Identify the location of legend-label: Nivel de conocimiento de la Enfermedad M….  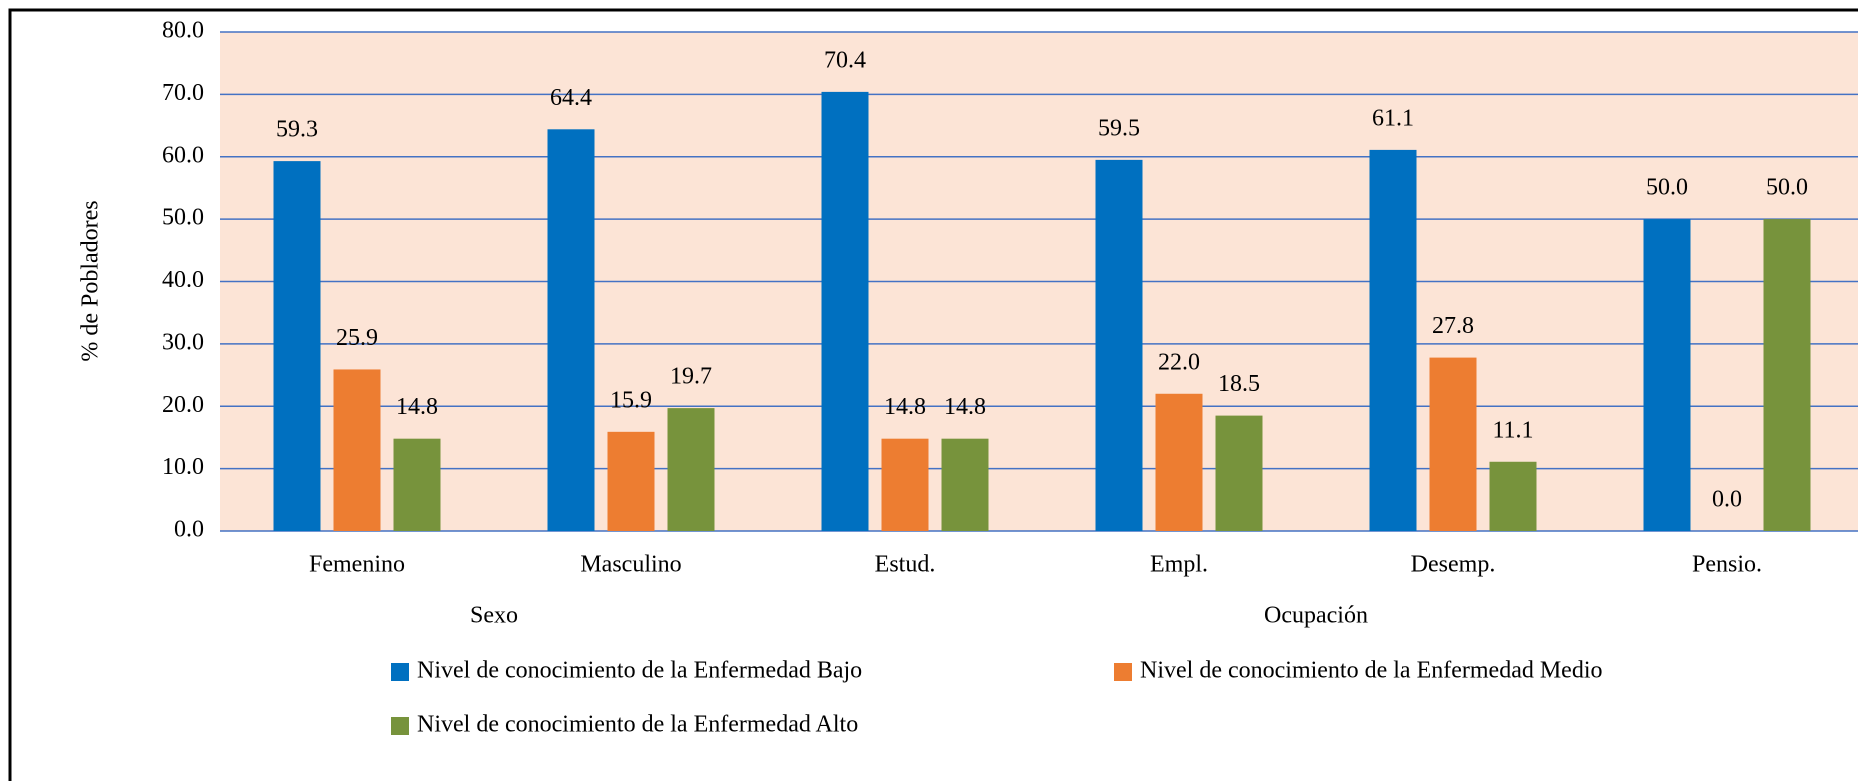
(1371, 671).